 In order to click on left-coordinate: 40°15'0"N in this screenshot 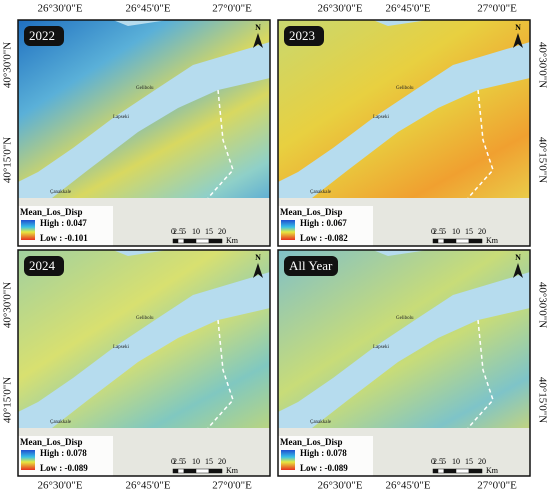, I will do `click(8, 160)`.